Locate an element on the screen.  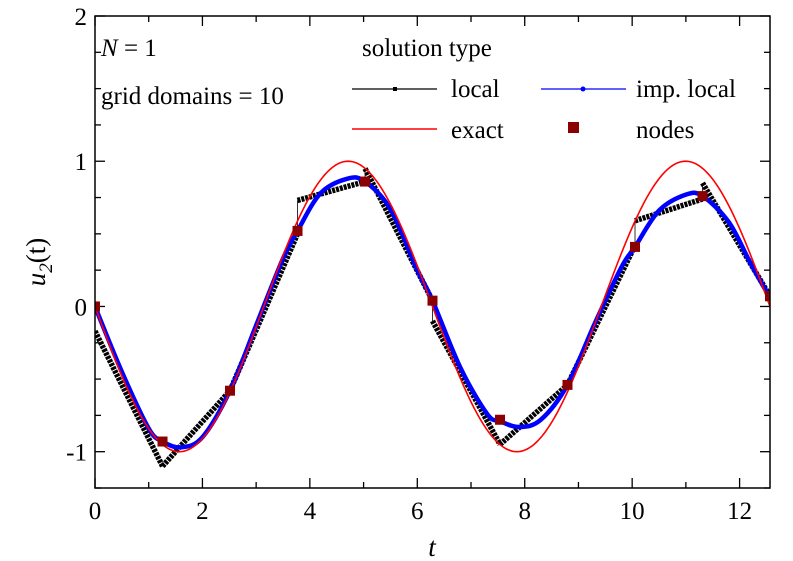
x-tick-label: 4 is located at coordinates (310, 511).